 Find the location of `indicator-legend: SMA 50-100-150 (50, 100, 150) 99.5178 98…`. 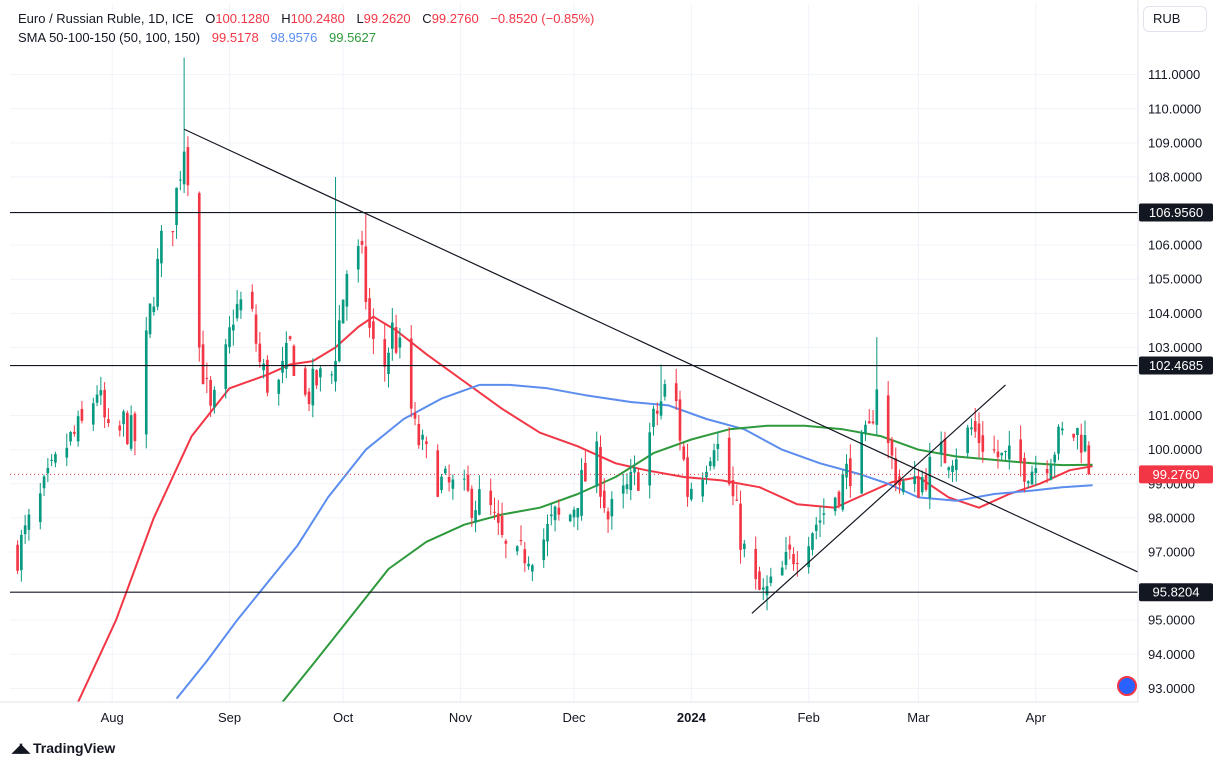

indicator-legend: SMA 50-100-150 (50, 100, 150) 99.5178 98… is located at coordinates (201, 37).